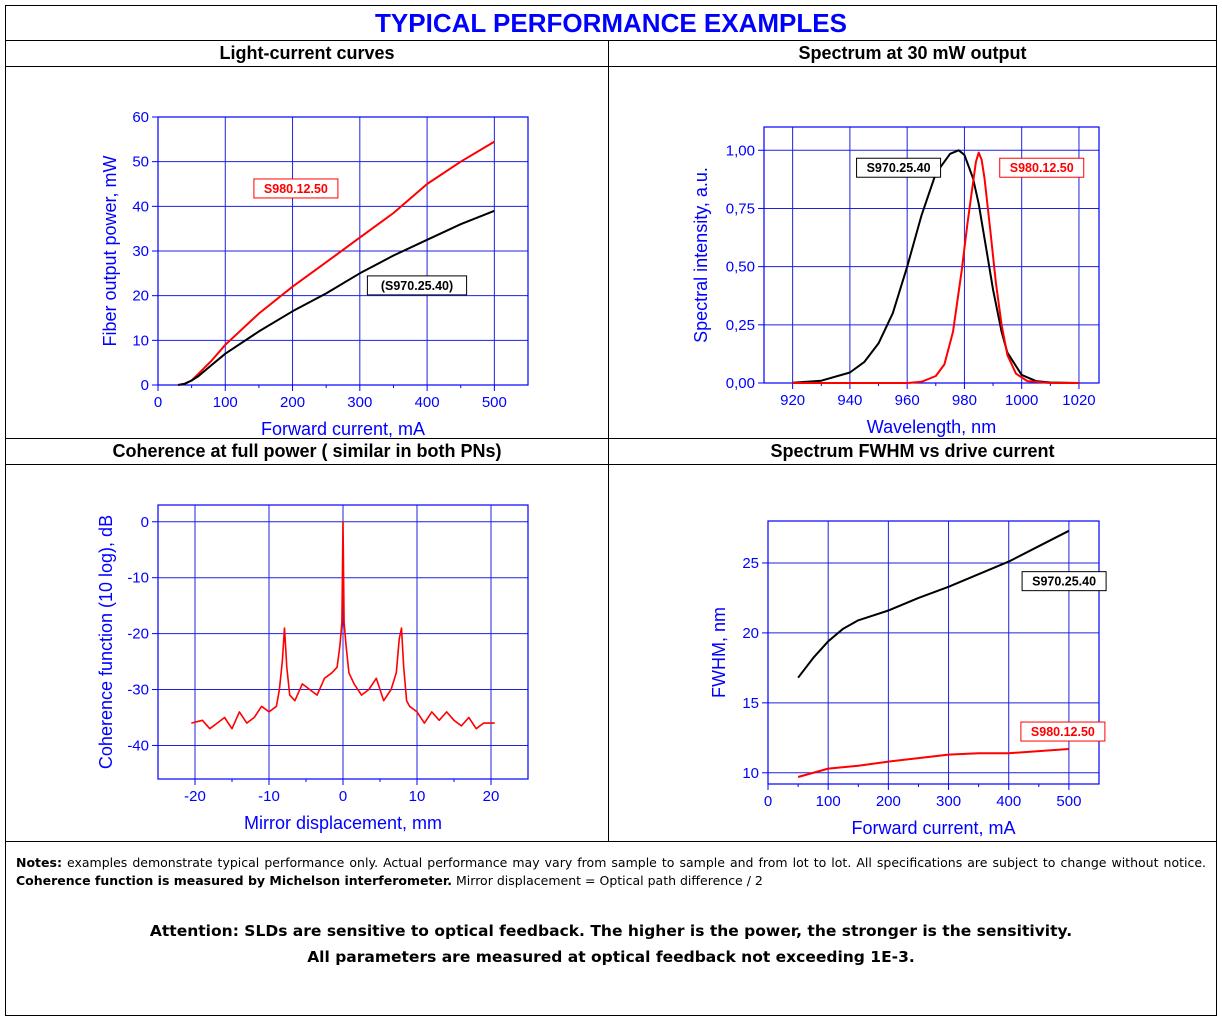 This screenshot has width=1222, height=1021. I want to click on x-tick-label: 940, so click(849, 400).